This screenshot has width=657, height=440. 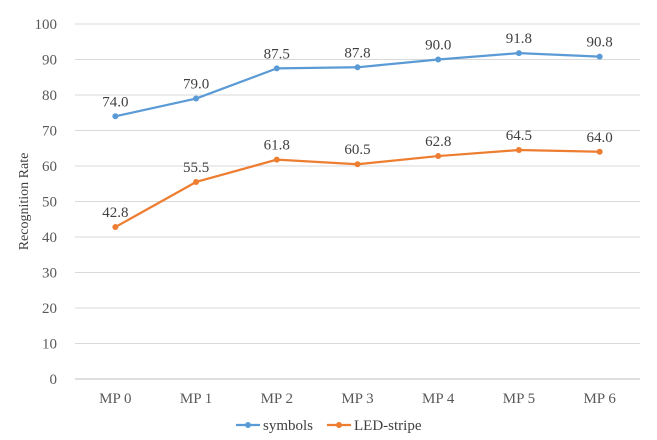 I want to click on y-axis-ticks: 0 10 20 30 40 50 60 70 80 90 100, so click(x=46, y=202).